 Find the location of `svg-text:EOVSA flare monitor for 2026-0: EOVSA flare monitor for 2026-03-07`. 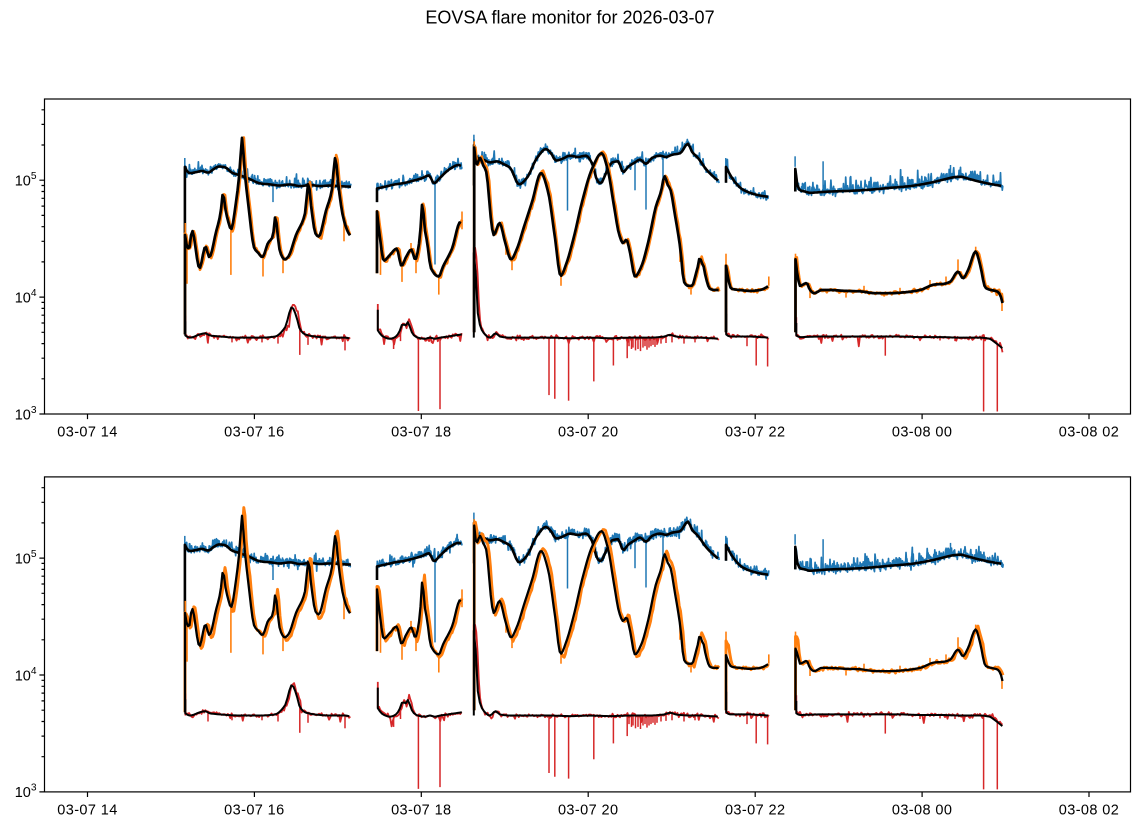

svg-text:EOVSA flare monitor for 2026-0: EOVSA flare monitor for 2026-03-07 is located at coordinates (569, 18).